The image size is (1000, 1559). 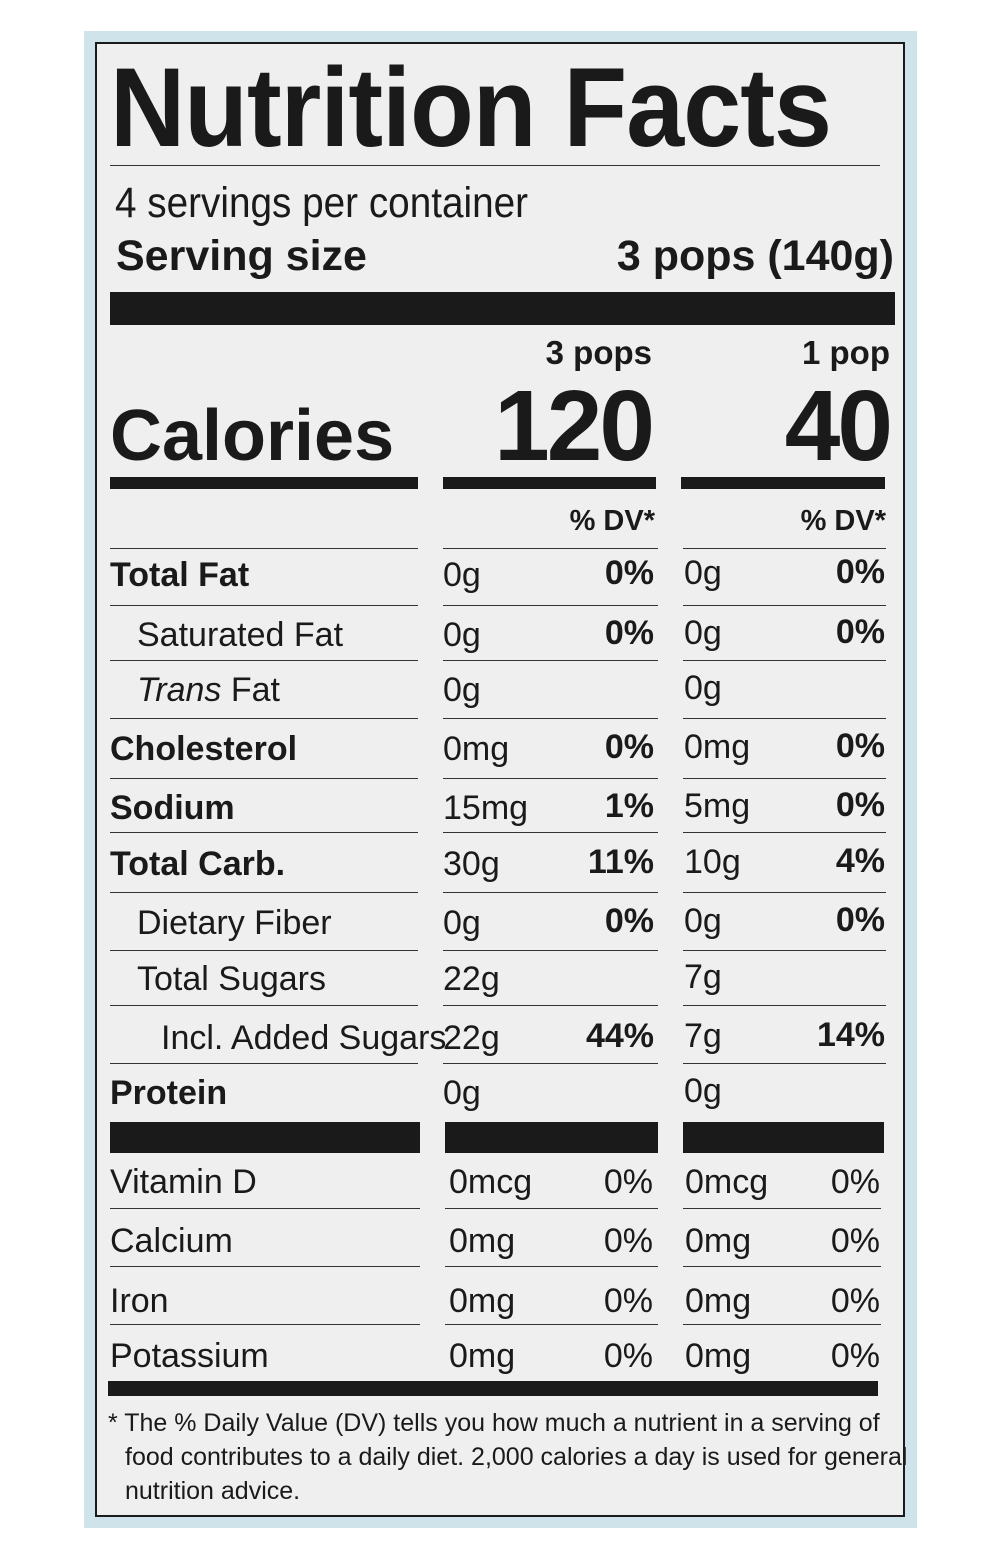 What do you see at coordinates (620, 862) in the screenshot?
I see `dv-3-pops: 11%` at bounding box center [620, 862].